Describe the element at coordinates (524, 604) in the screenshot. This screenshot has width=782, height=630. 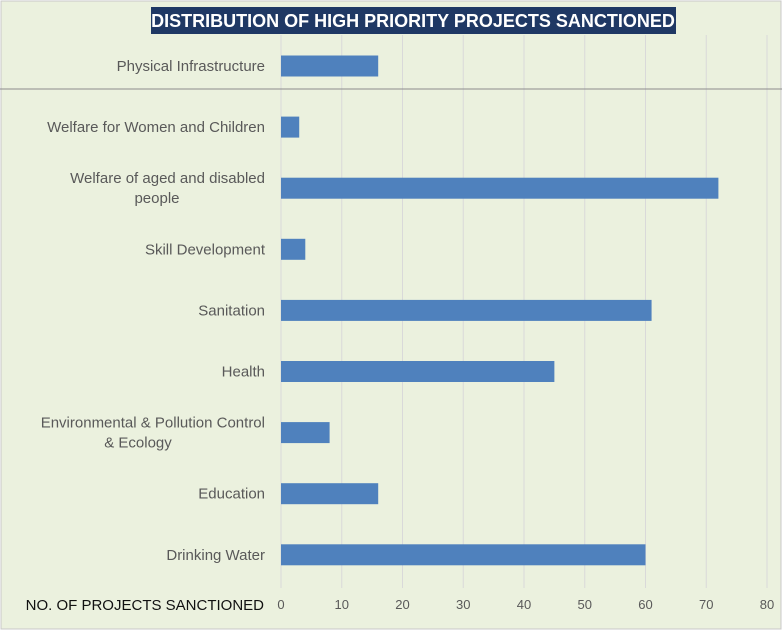
I see `x-tick-label: 40` at that location.